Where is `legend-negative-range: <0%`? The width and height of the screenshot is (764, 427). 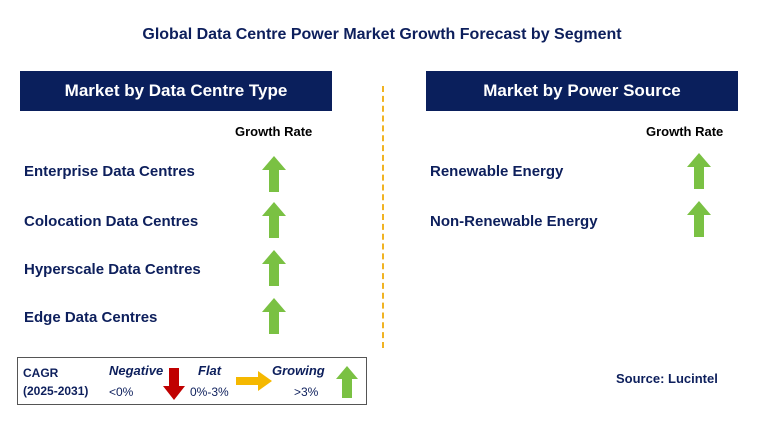 legend-negative-range: <0% is located at coordinates (121, 392).